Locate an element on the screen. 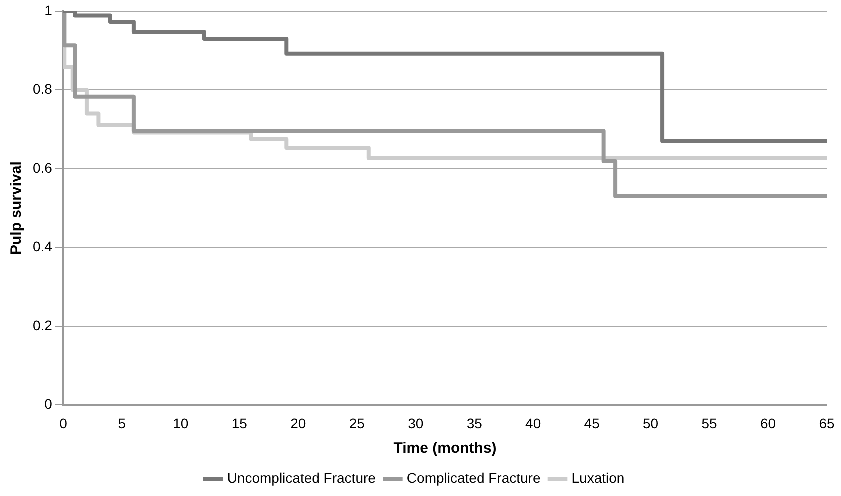 The image size is (841, 496). x-tick-label: 25 is located at coordinates (357, 423).